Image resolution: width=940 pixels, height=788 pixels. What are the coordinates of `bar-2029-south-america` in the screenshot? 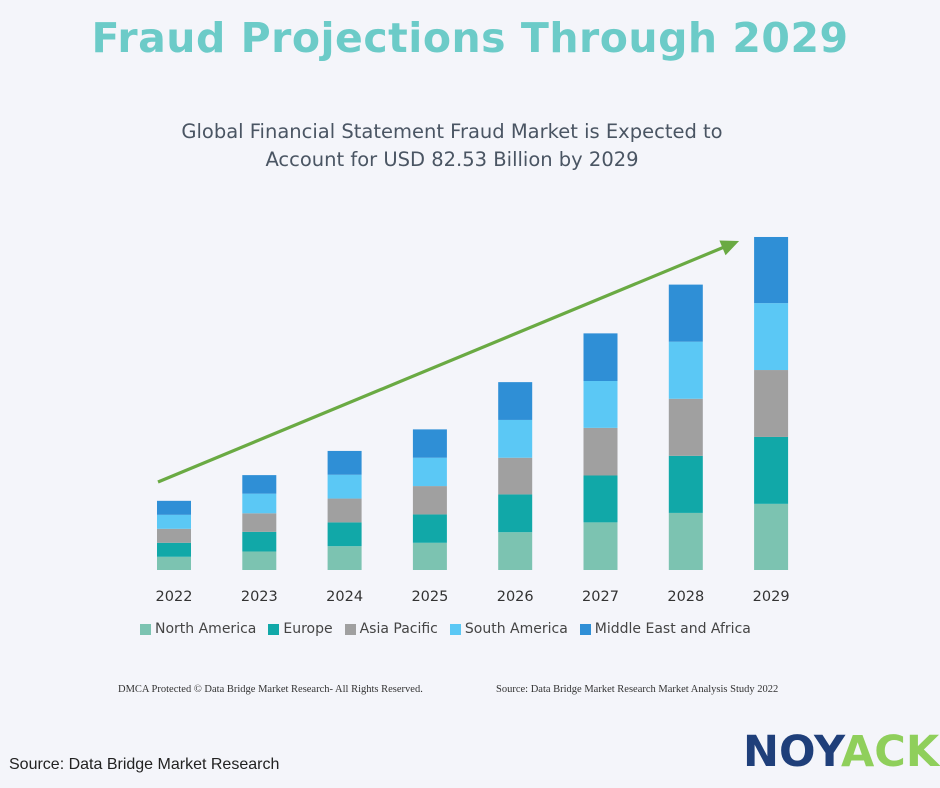 It's located at (771, 337).